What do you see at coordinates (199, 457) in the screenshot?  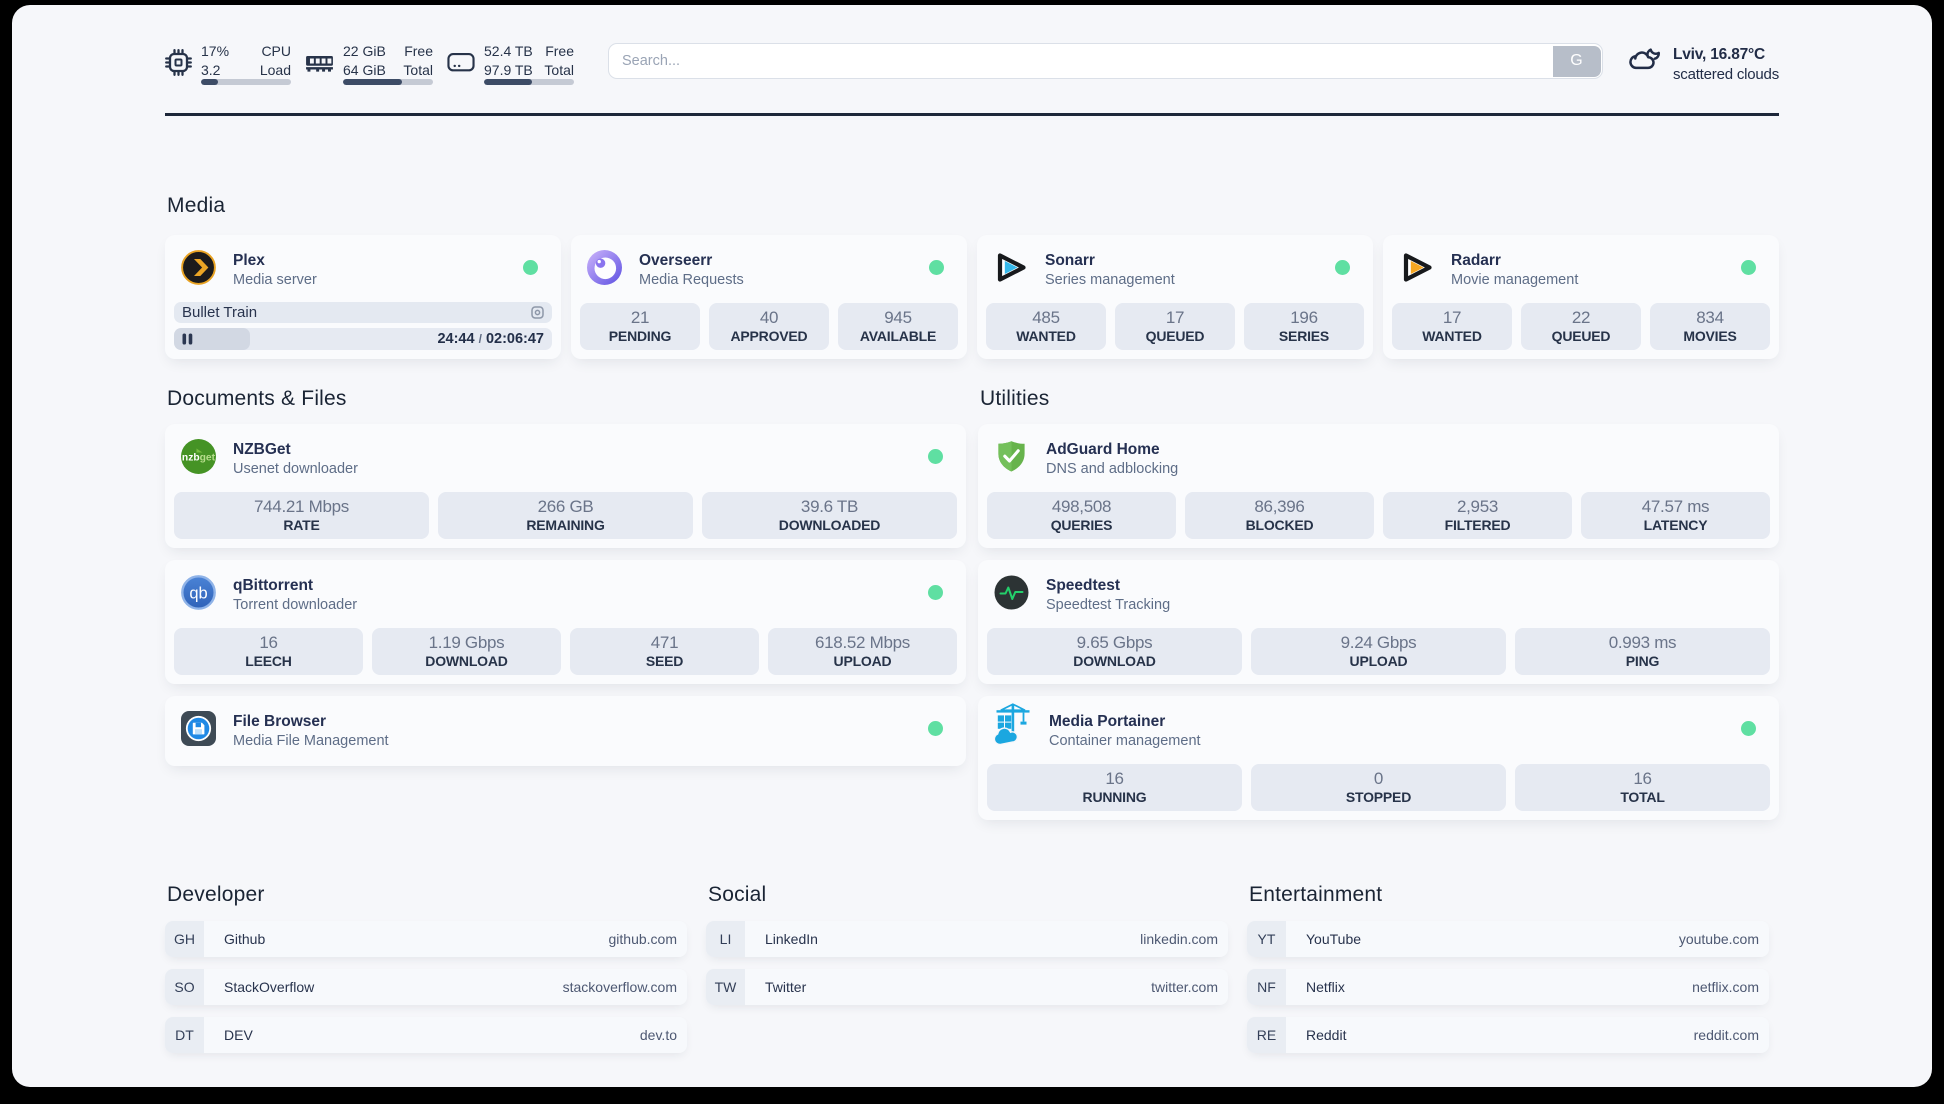 I see `svg-text: nzbget` at bounding box center [199, 457].